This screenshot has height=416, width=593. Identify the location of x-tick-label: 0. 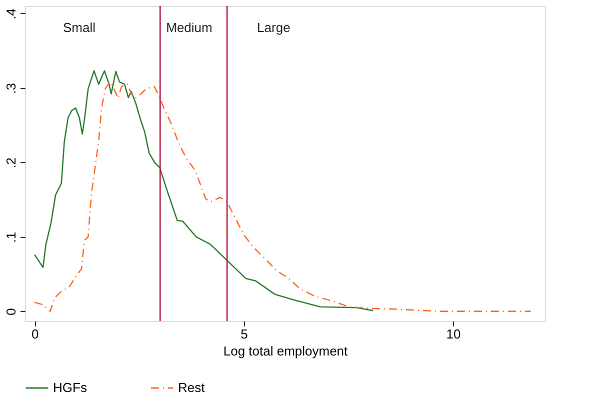
(35, 334).